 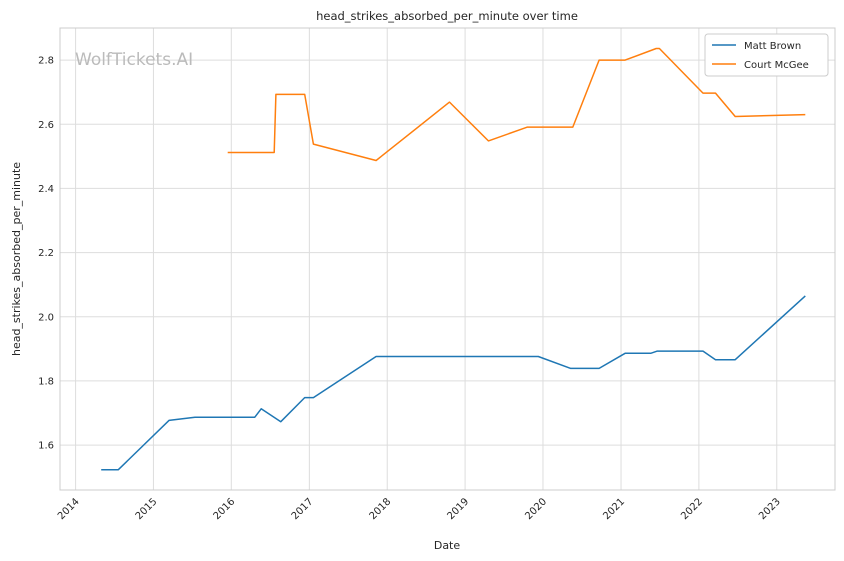 What do you see at coordinates (516, 104) in the screenshot?
I see `series-line-court-mcgee` at bounding box center [516, 104].